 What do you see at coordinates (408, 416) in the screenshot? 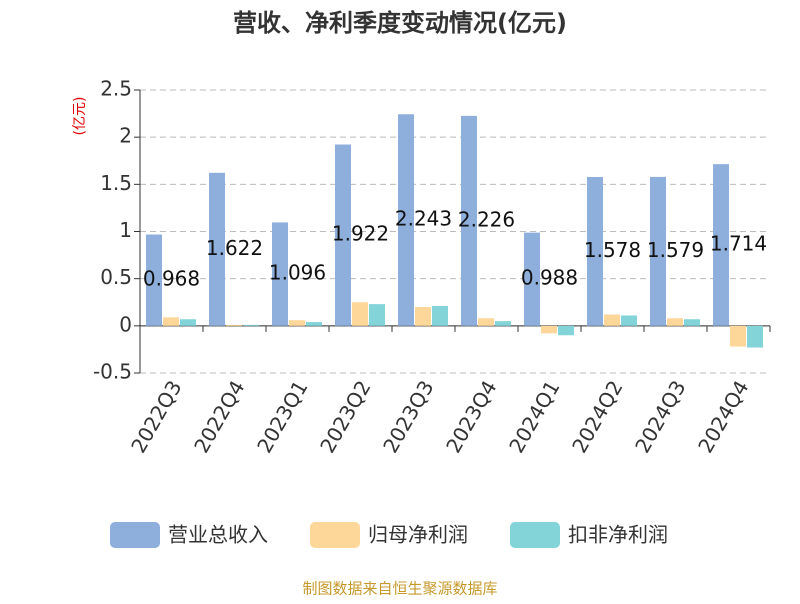
I see `x-tick-label: 2023Q3` at bounding box center [408, 416].